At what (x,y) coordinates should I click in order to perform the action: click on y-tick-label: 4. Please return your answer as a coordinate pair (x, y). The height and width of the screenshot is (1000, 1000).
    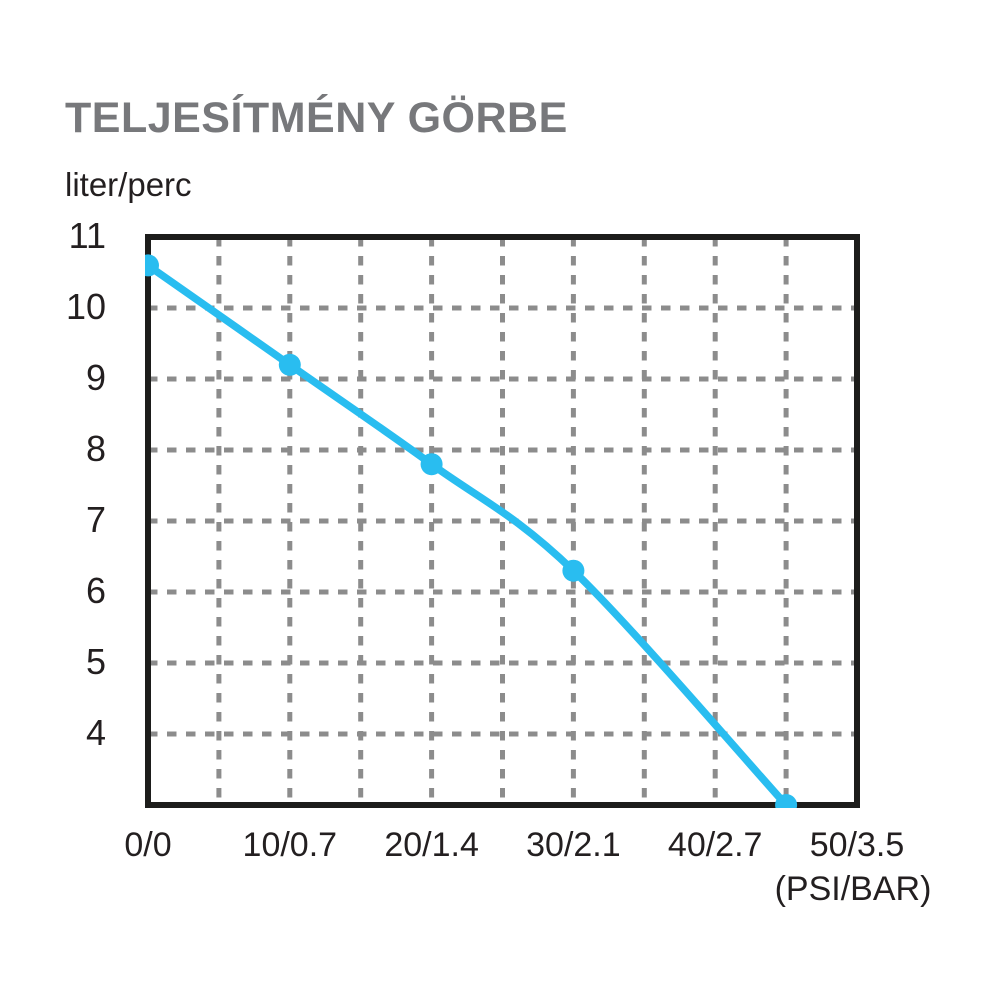
    Looking at the image, I should click on (95, 733).